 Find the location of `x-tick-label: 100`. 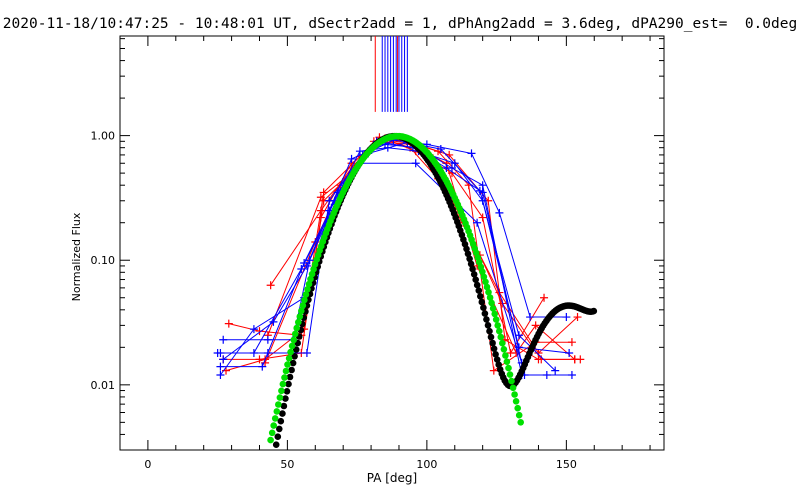

x-tick-label: 100 is located at coordinates (426, 464).